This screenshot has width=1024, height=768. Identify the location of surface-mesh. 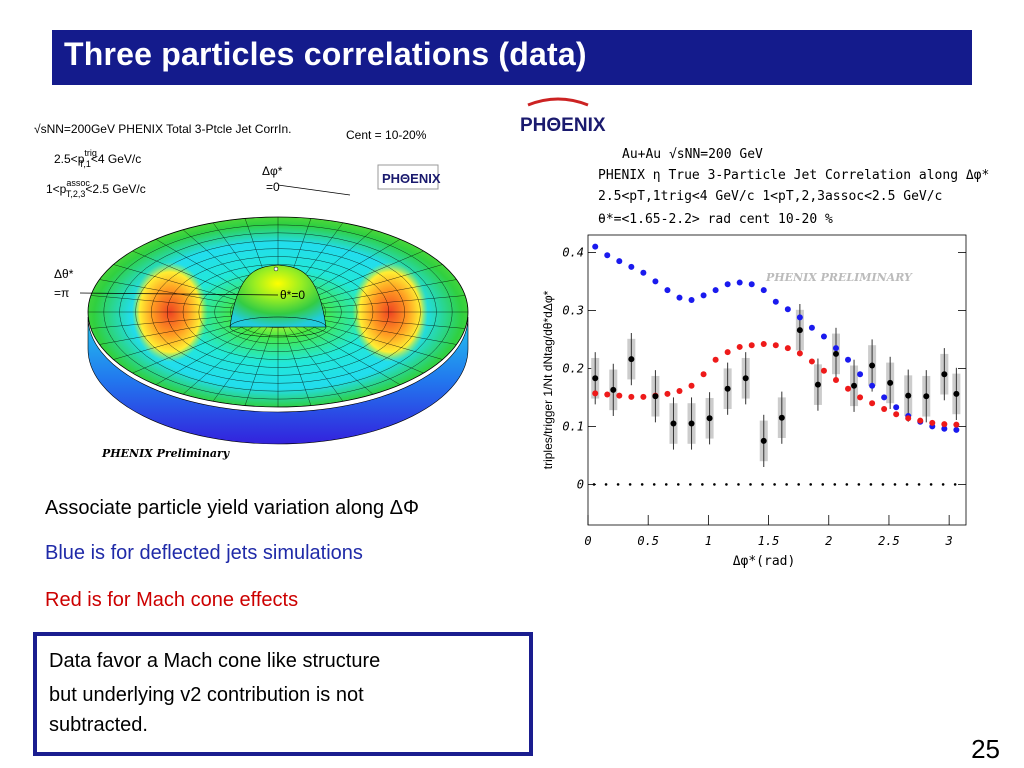
(278, 312).